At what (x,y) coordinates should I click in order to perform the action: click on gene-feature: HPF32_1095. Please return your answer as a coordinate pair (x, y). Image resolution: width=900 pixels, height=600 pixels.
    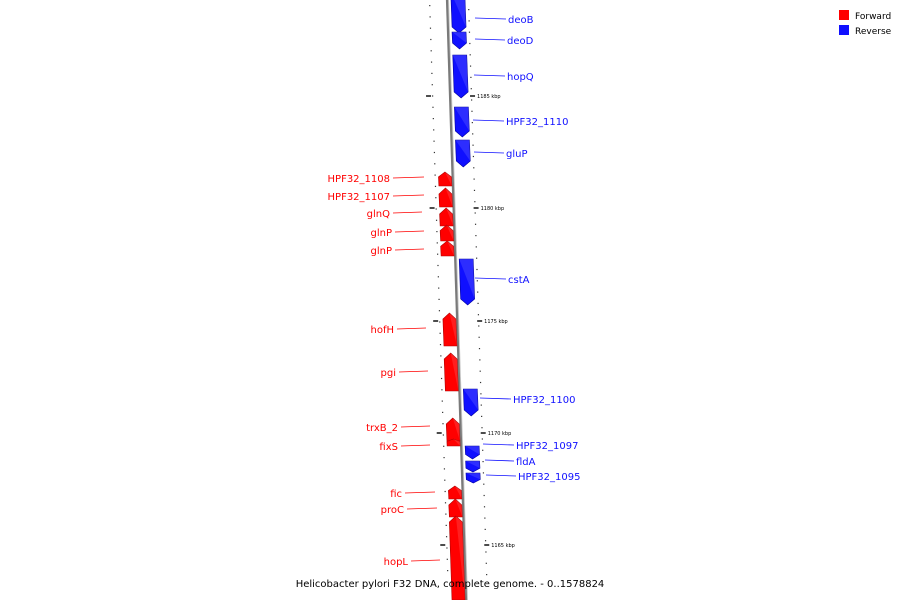
    Looking at the image, I should click on (523, 478).